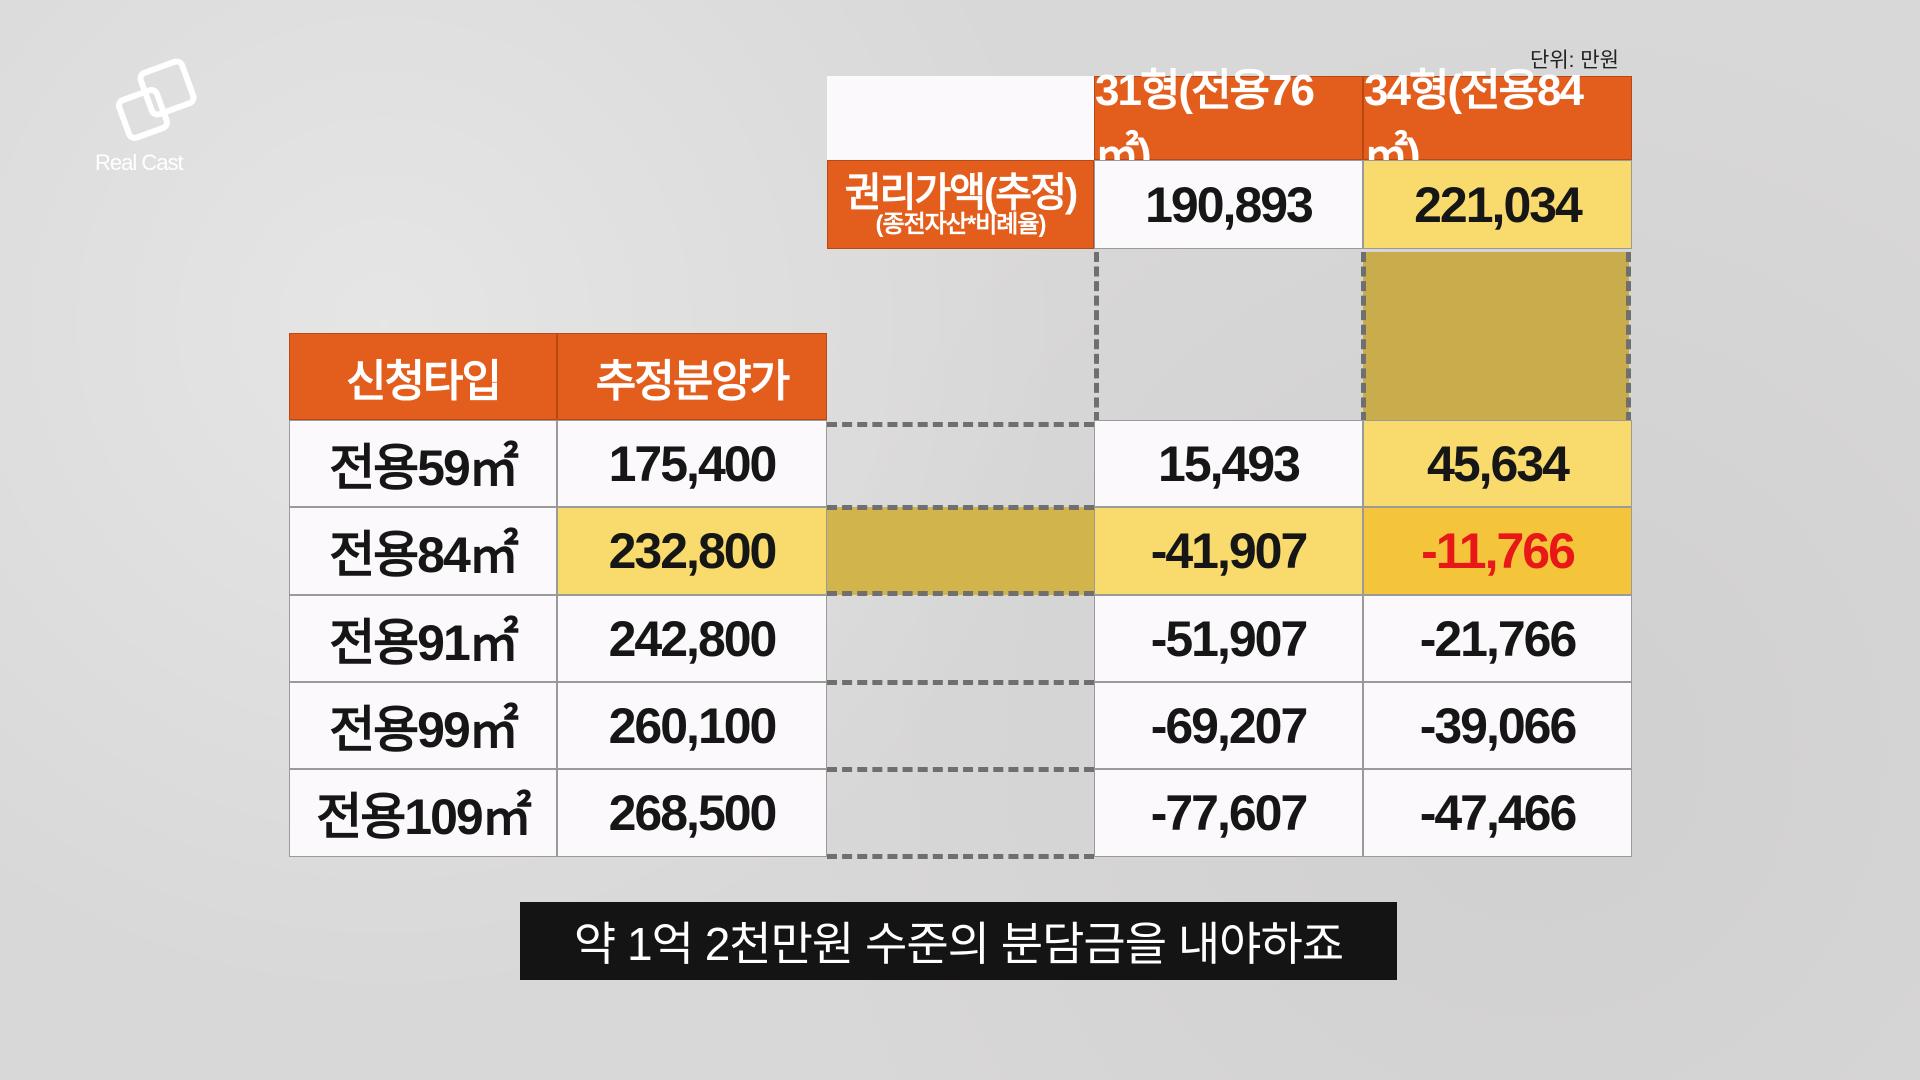 This screenshot has width=1920, height=1080. What do you see at coordinates (692, 638) in the screenshot?
I see `row-price: 242,800` at bounding box center [692, 638].